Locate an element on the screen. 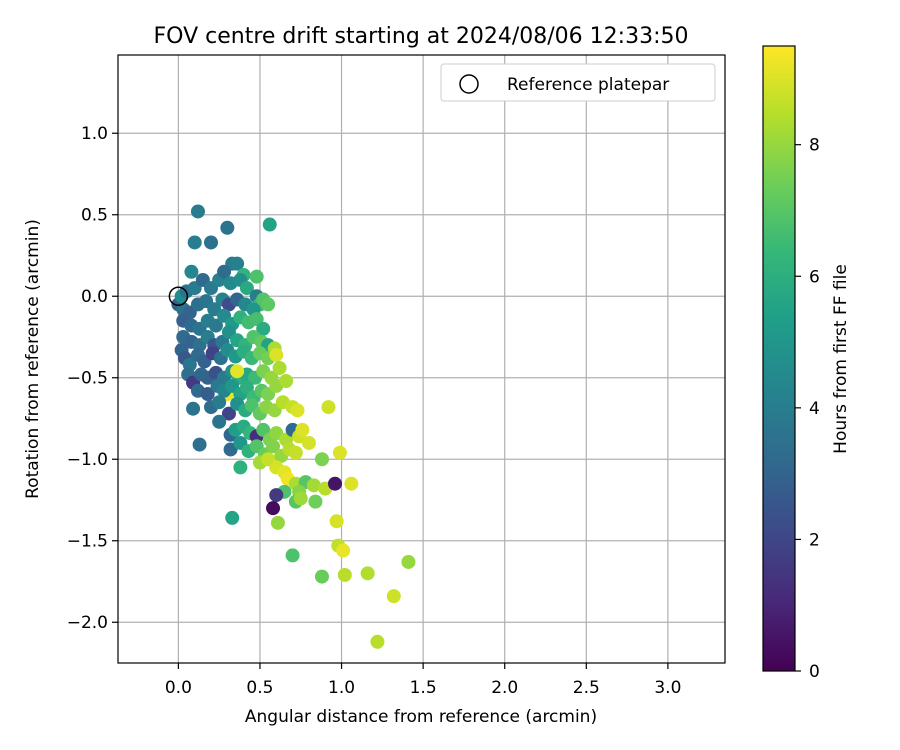  legend: Reference platepar is located at coordinates (578, 82).